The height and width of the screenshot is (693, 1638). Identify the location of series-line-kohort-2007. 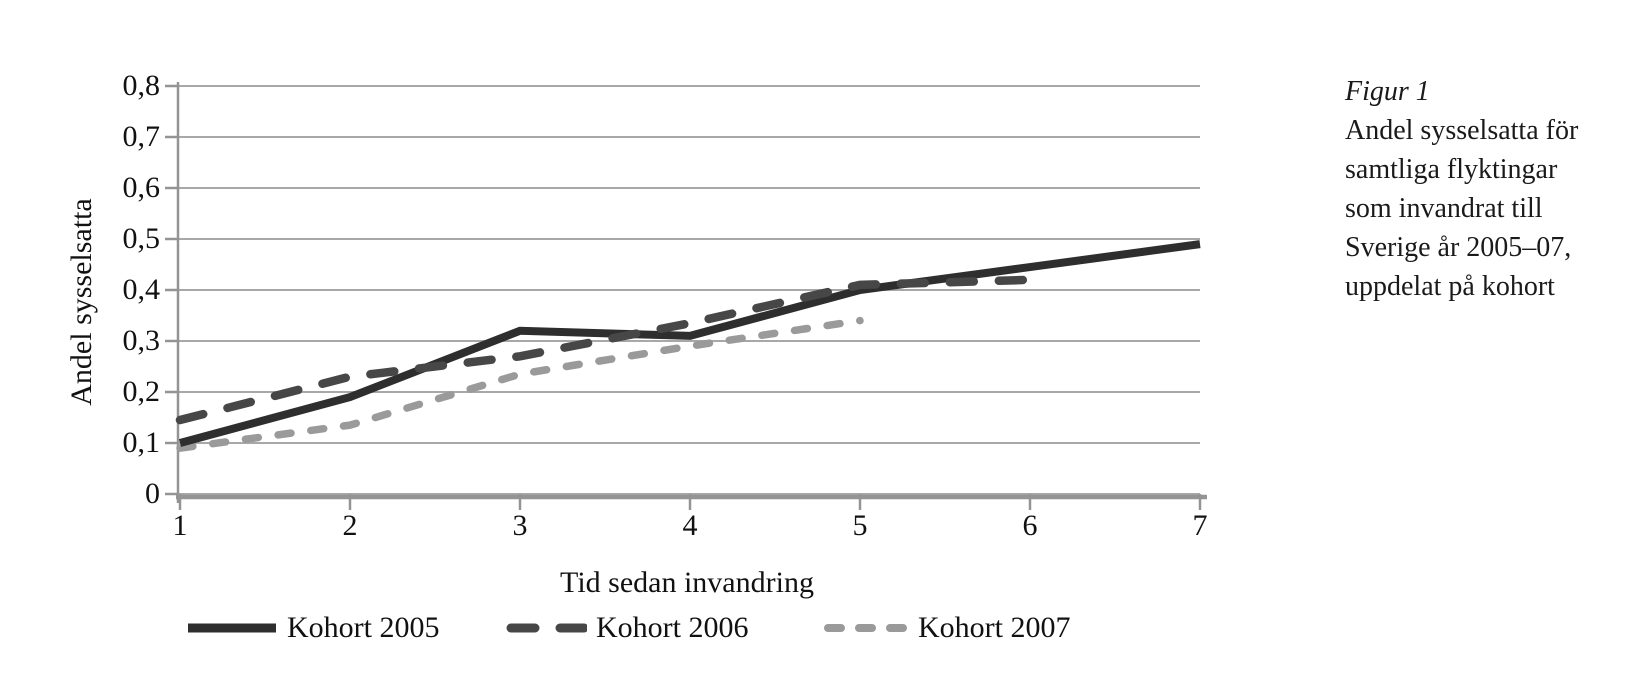
(520, 384).